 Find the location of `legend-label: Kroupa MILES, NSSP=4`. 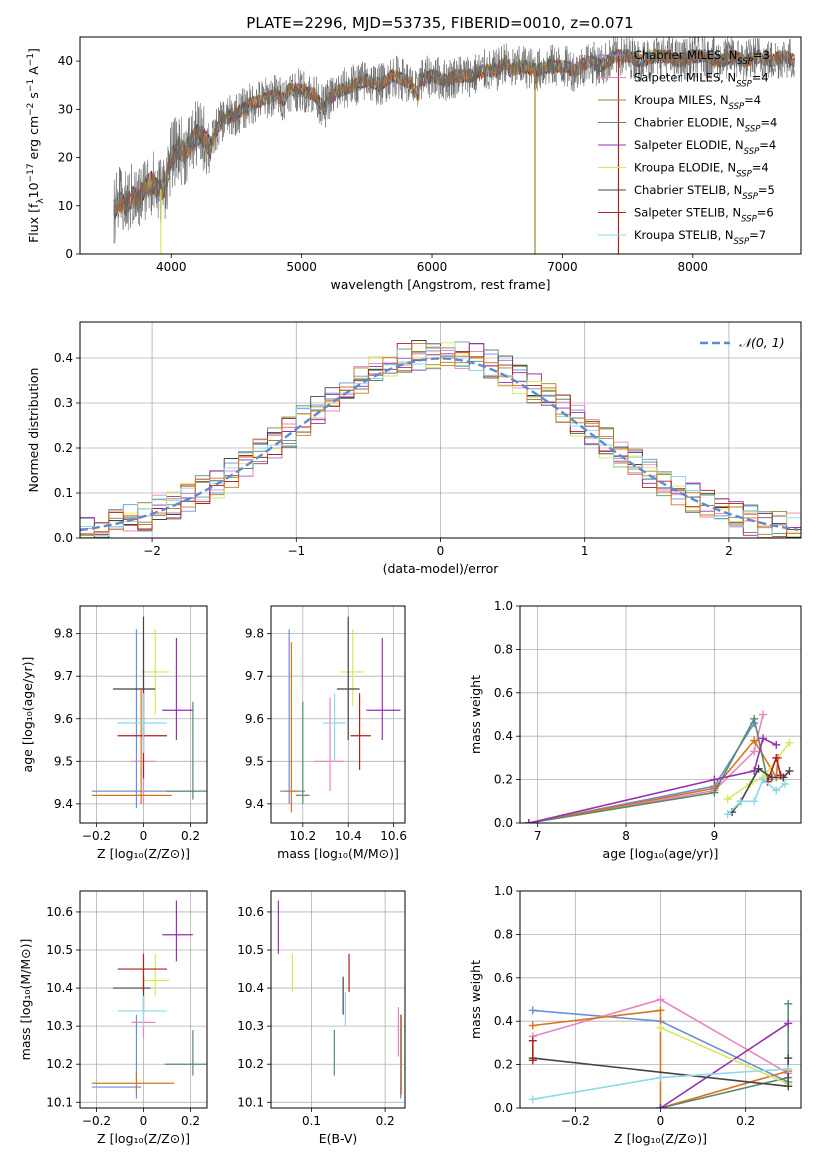

legend-label: Kroupa MILES, NSSP=4 is located at coordinates (697, 102).